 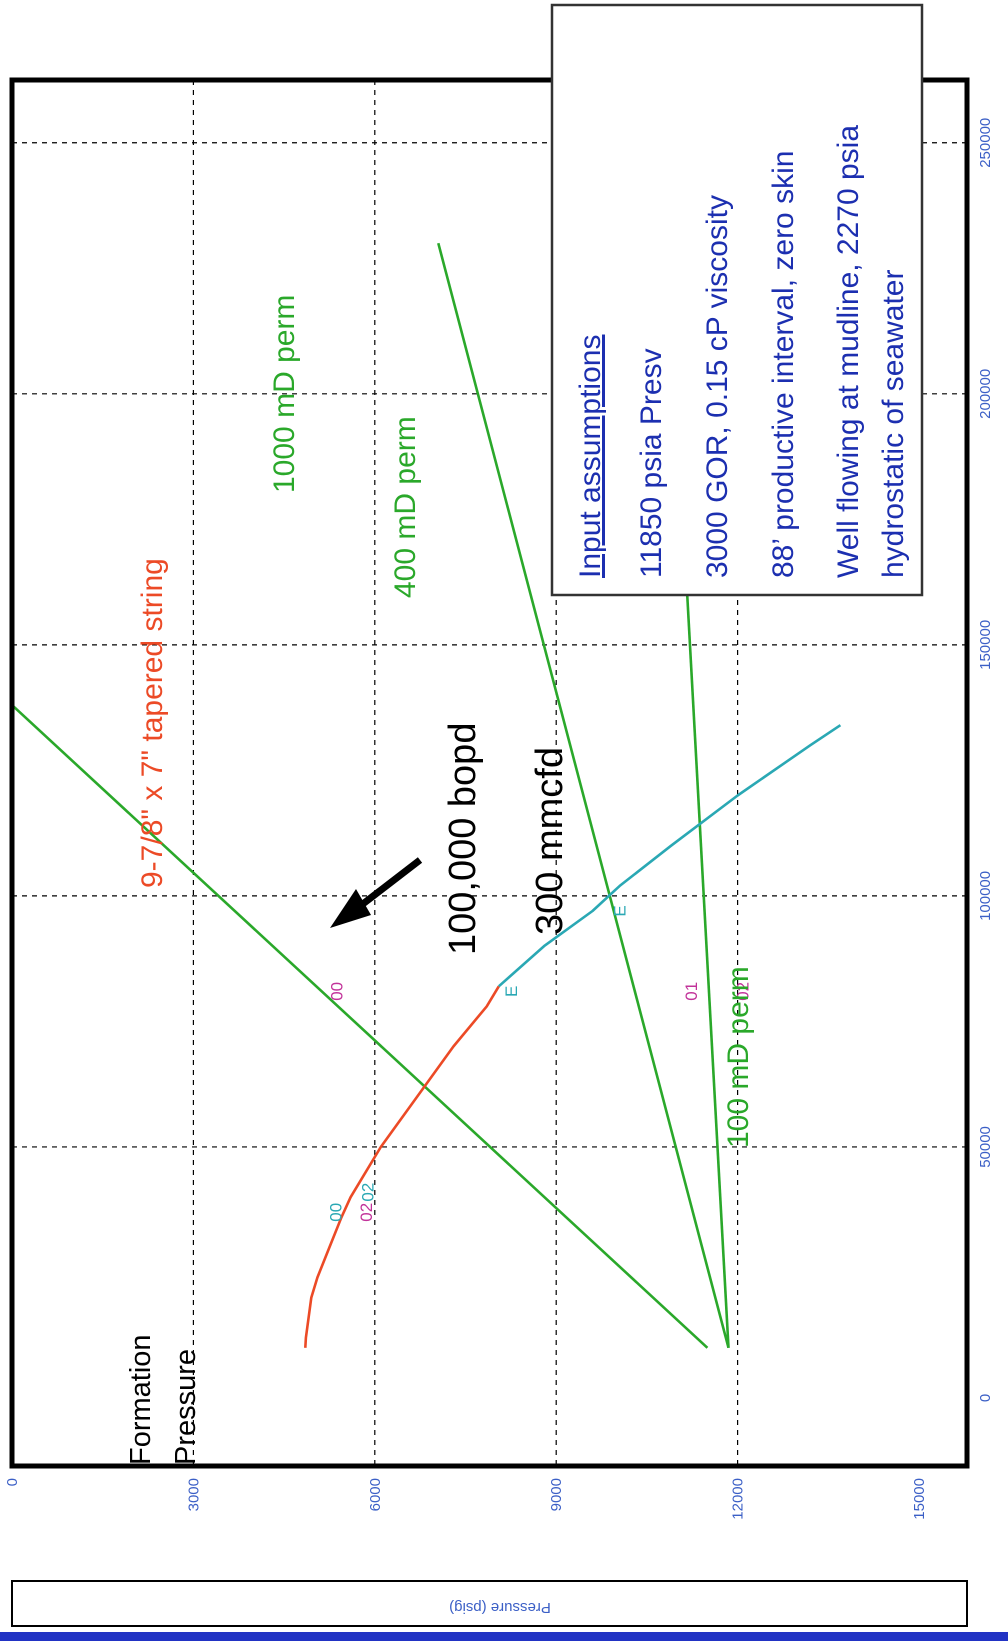 What do you see at coordinates (848, 351) in the screenshot?
I see `assumption-line-4: Well flowing at mudline, 2270 psia` at bounding box center [848, 351].